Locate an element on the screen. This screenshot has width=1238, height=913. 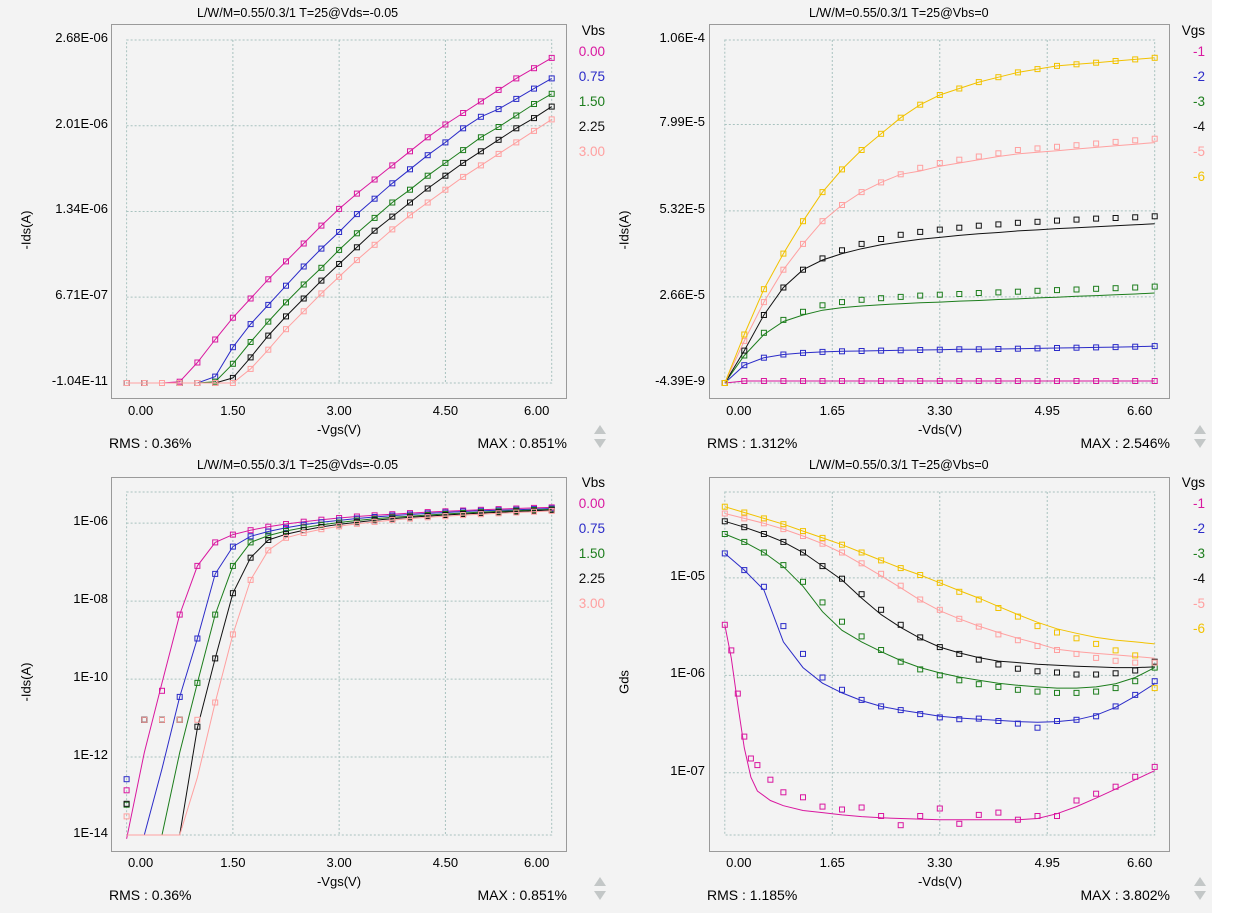
legend-entry: -5 is located at coordinates (1198, 151).